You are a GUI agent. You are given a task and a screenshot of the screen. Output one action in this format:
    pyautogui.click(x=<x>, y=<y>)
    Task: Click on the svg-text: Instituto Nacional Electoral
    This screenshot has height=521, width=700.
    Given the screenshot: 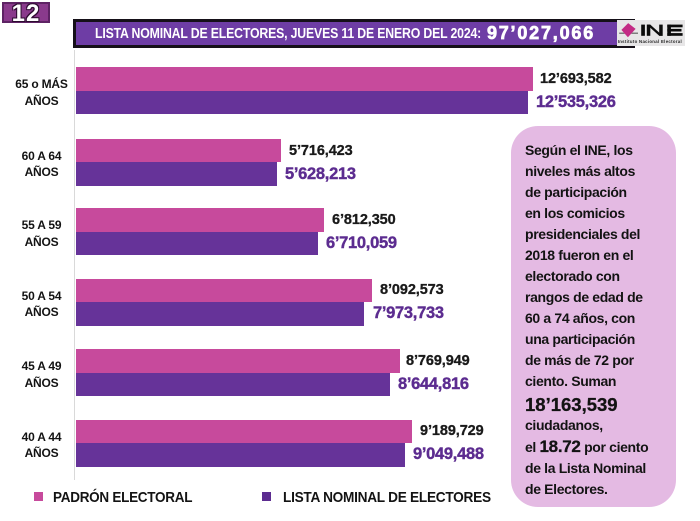 What is the action you would take?
    pyautogui.click(x=650, y=41)
    